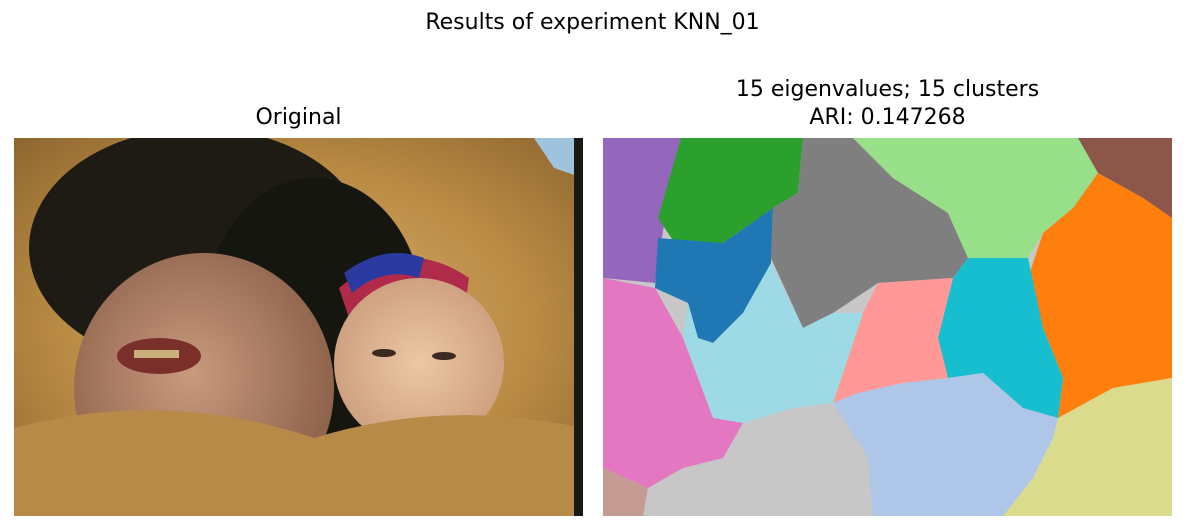 The width and height of the screenshot is (1185, 531). Describe the element at coordinates (887, 89) in the screenshot. I see `segmentation-title-line1: 15 eigenvalues; 15 clusters` at that location.